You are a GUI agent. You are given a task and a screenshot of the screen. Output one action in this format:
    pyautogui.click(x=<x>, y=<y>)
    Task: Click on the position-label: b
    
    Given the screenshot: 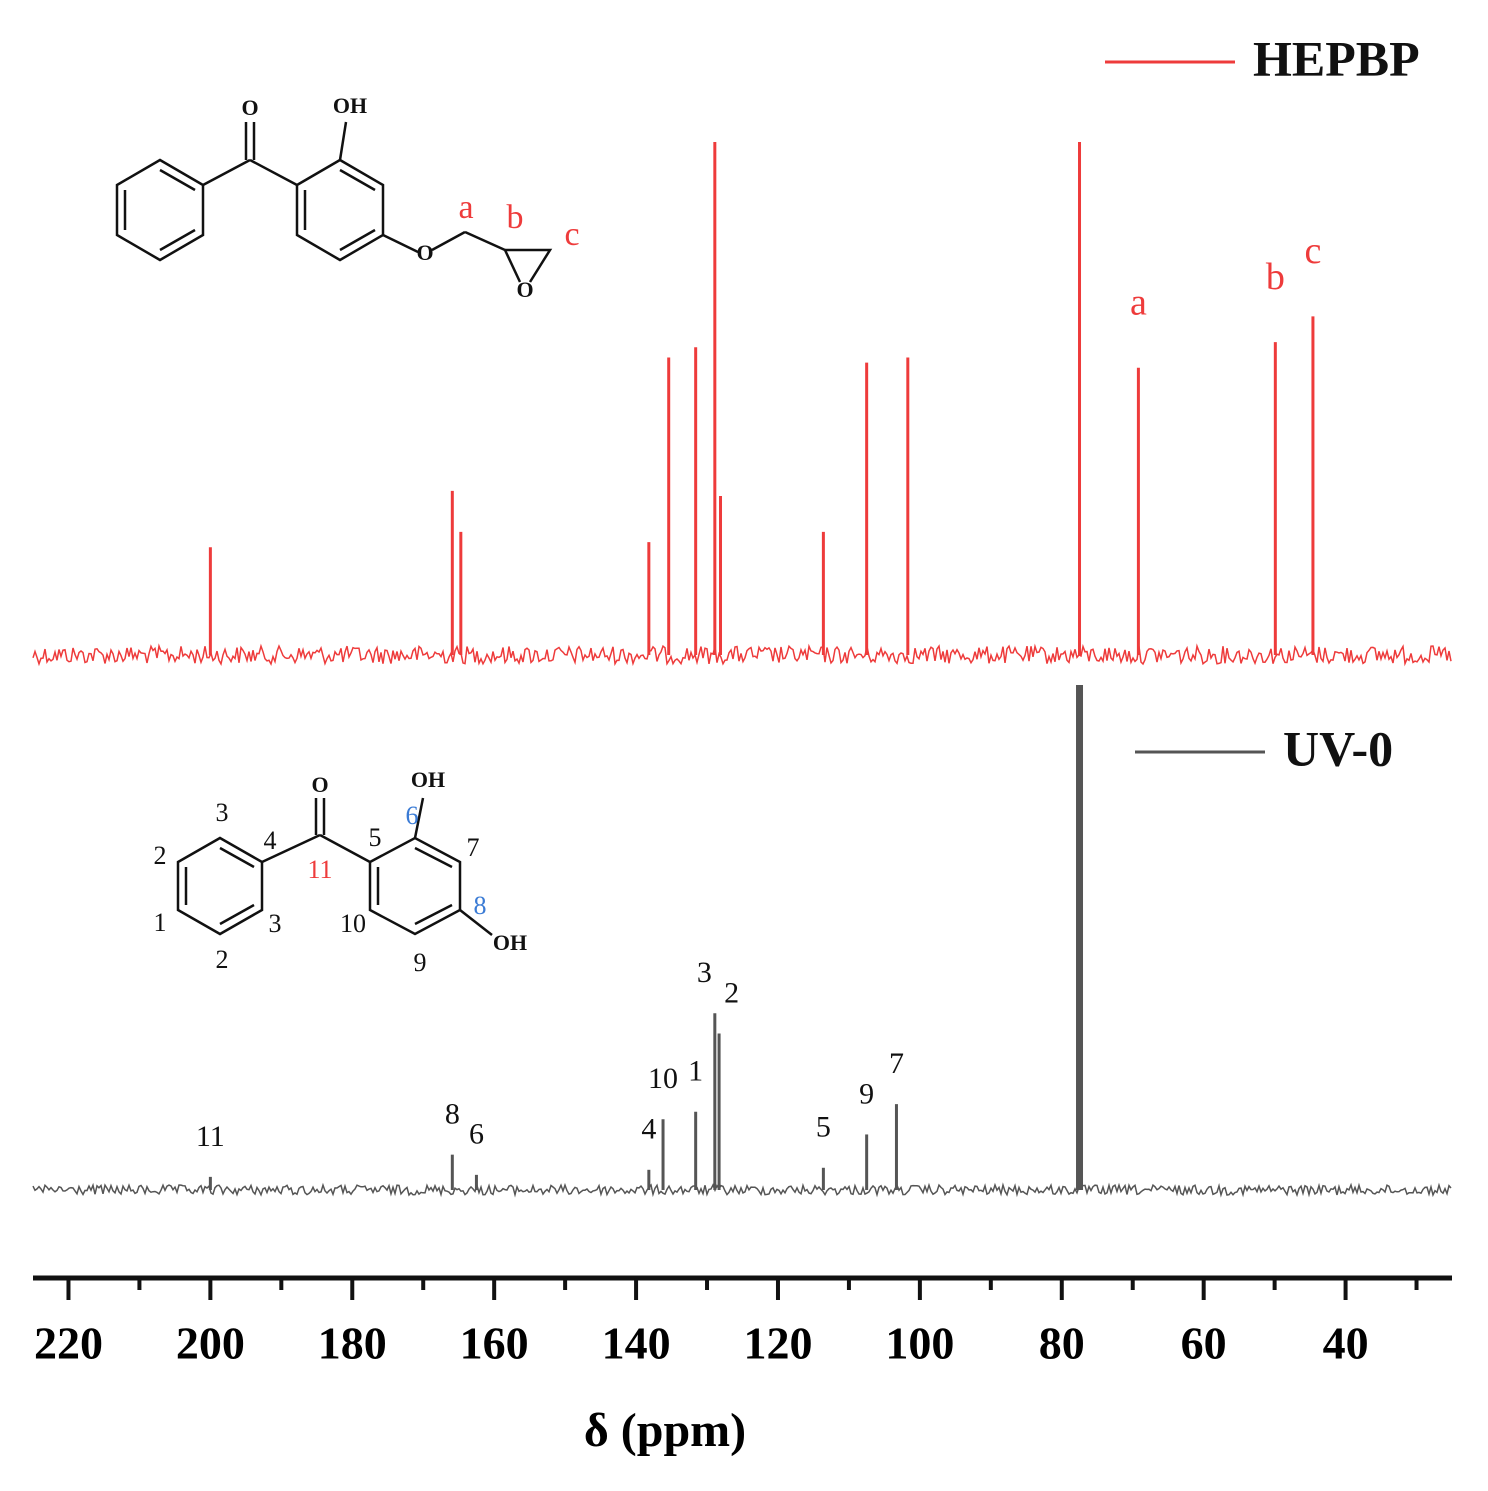 What is the action you would take?
    pyautogui.click(x=515, y=217)
    